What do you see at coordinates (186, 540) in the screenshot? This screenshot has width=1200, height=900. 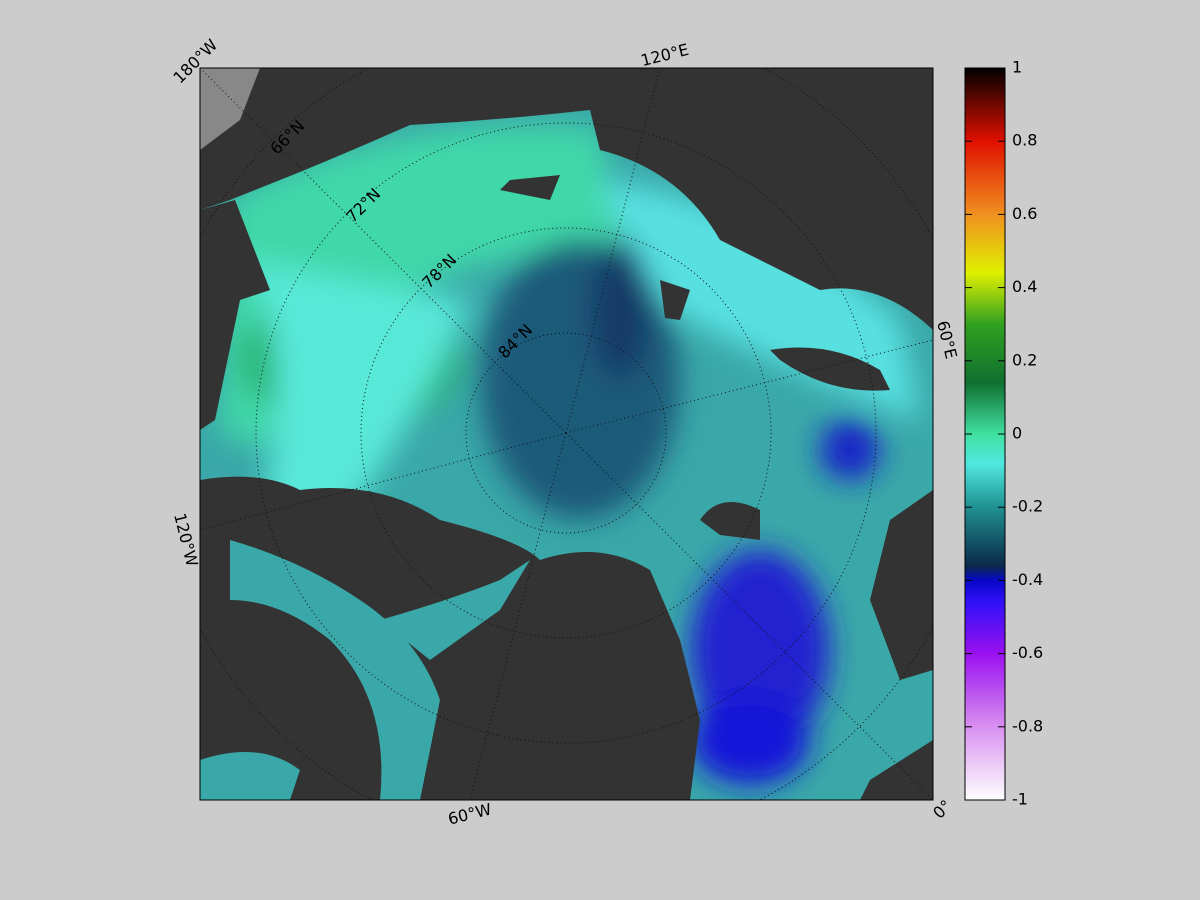 I see `lon-label: 120°W` at bounding box center [186, 540].